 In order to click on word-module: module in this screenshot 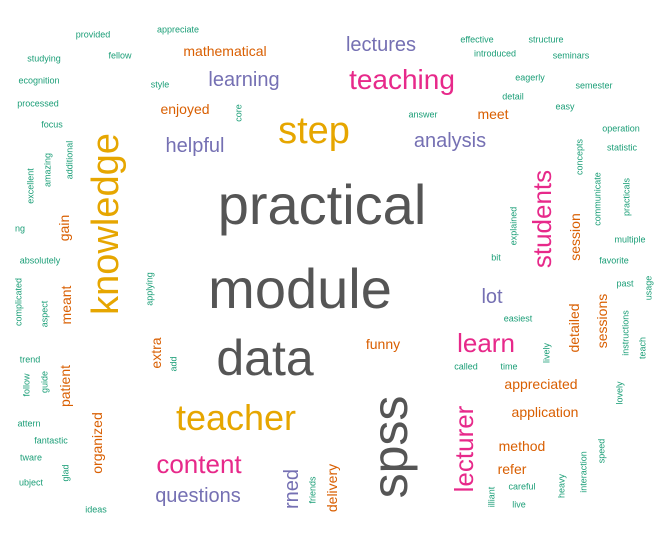, I will do `click(300, 288)`.